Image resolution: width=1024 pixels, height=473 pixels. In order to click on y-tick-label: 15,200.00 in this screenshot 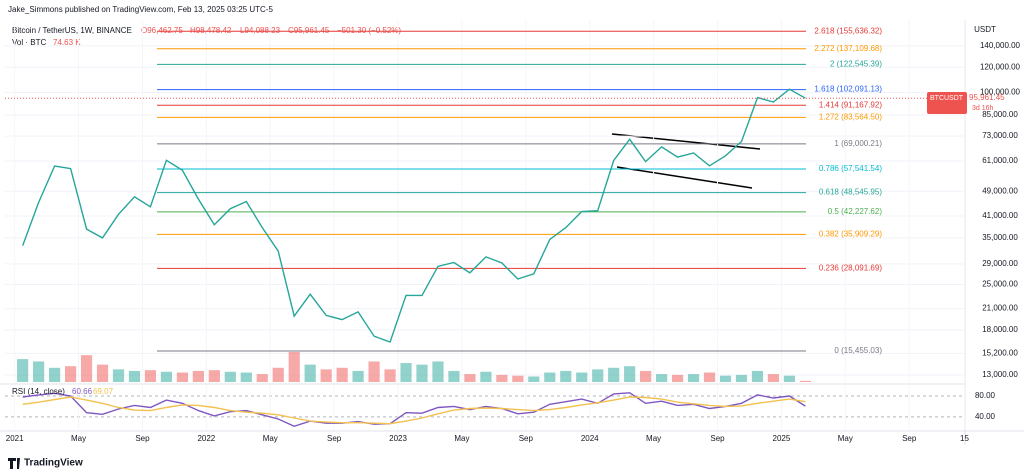, I will do `click(1000, 352)`.